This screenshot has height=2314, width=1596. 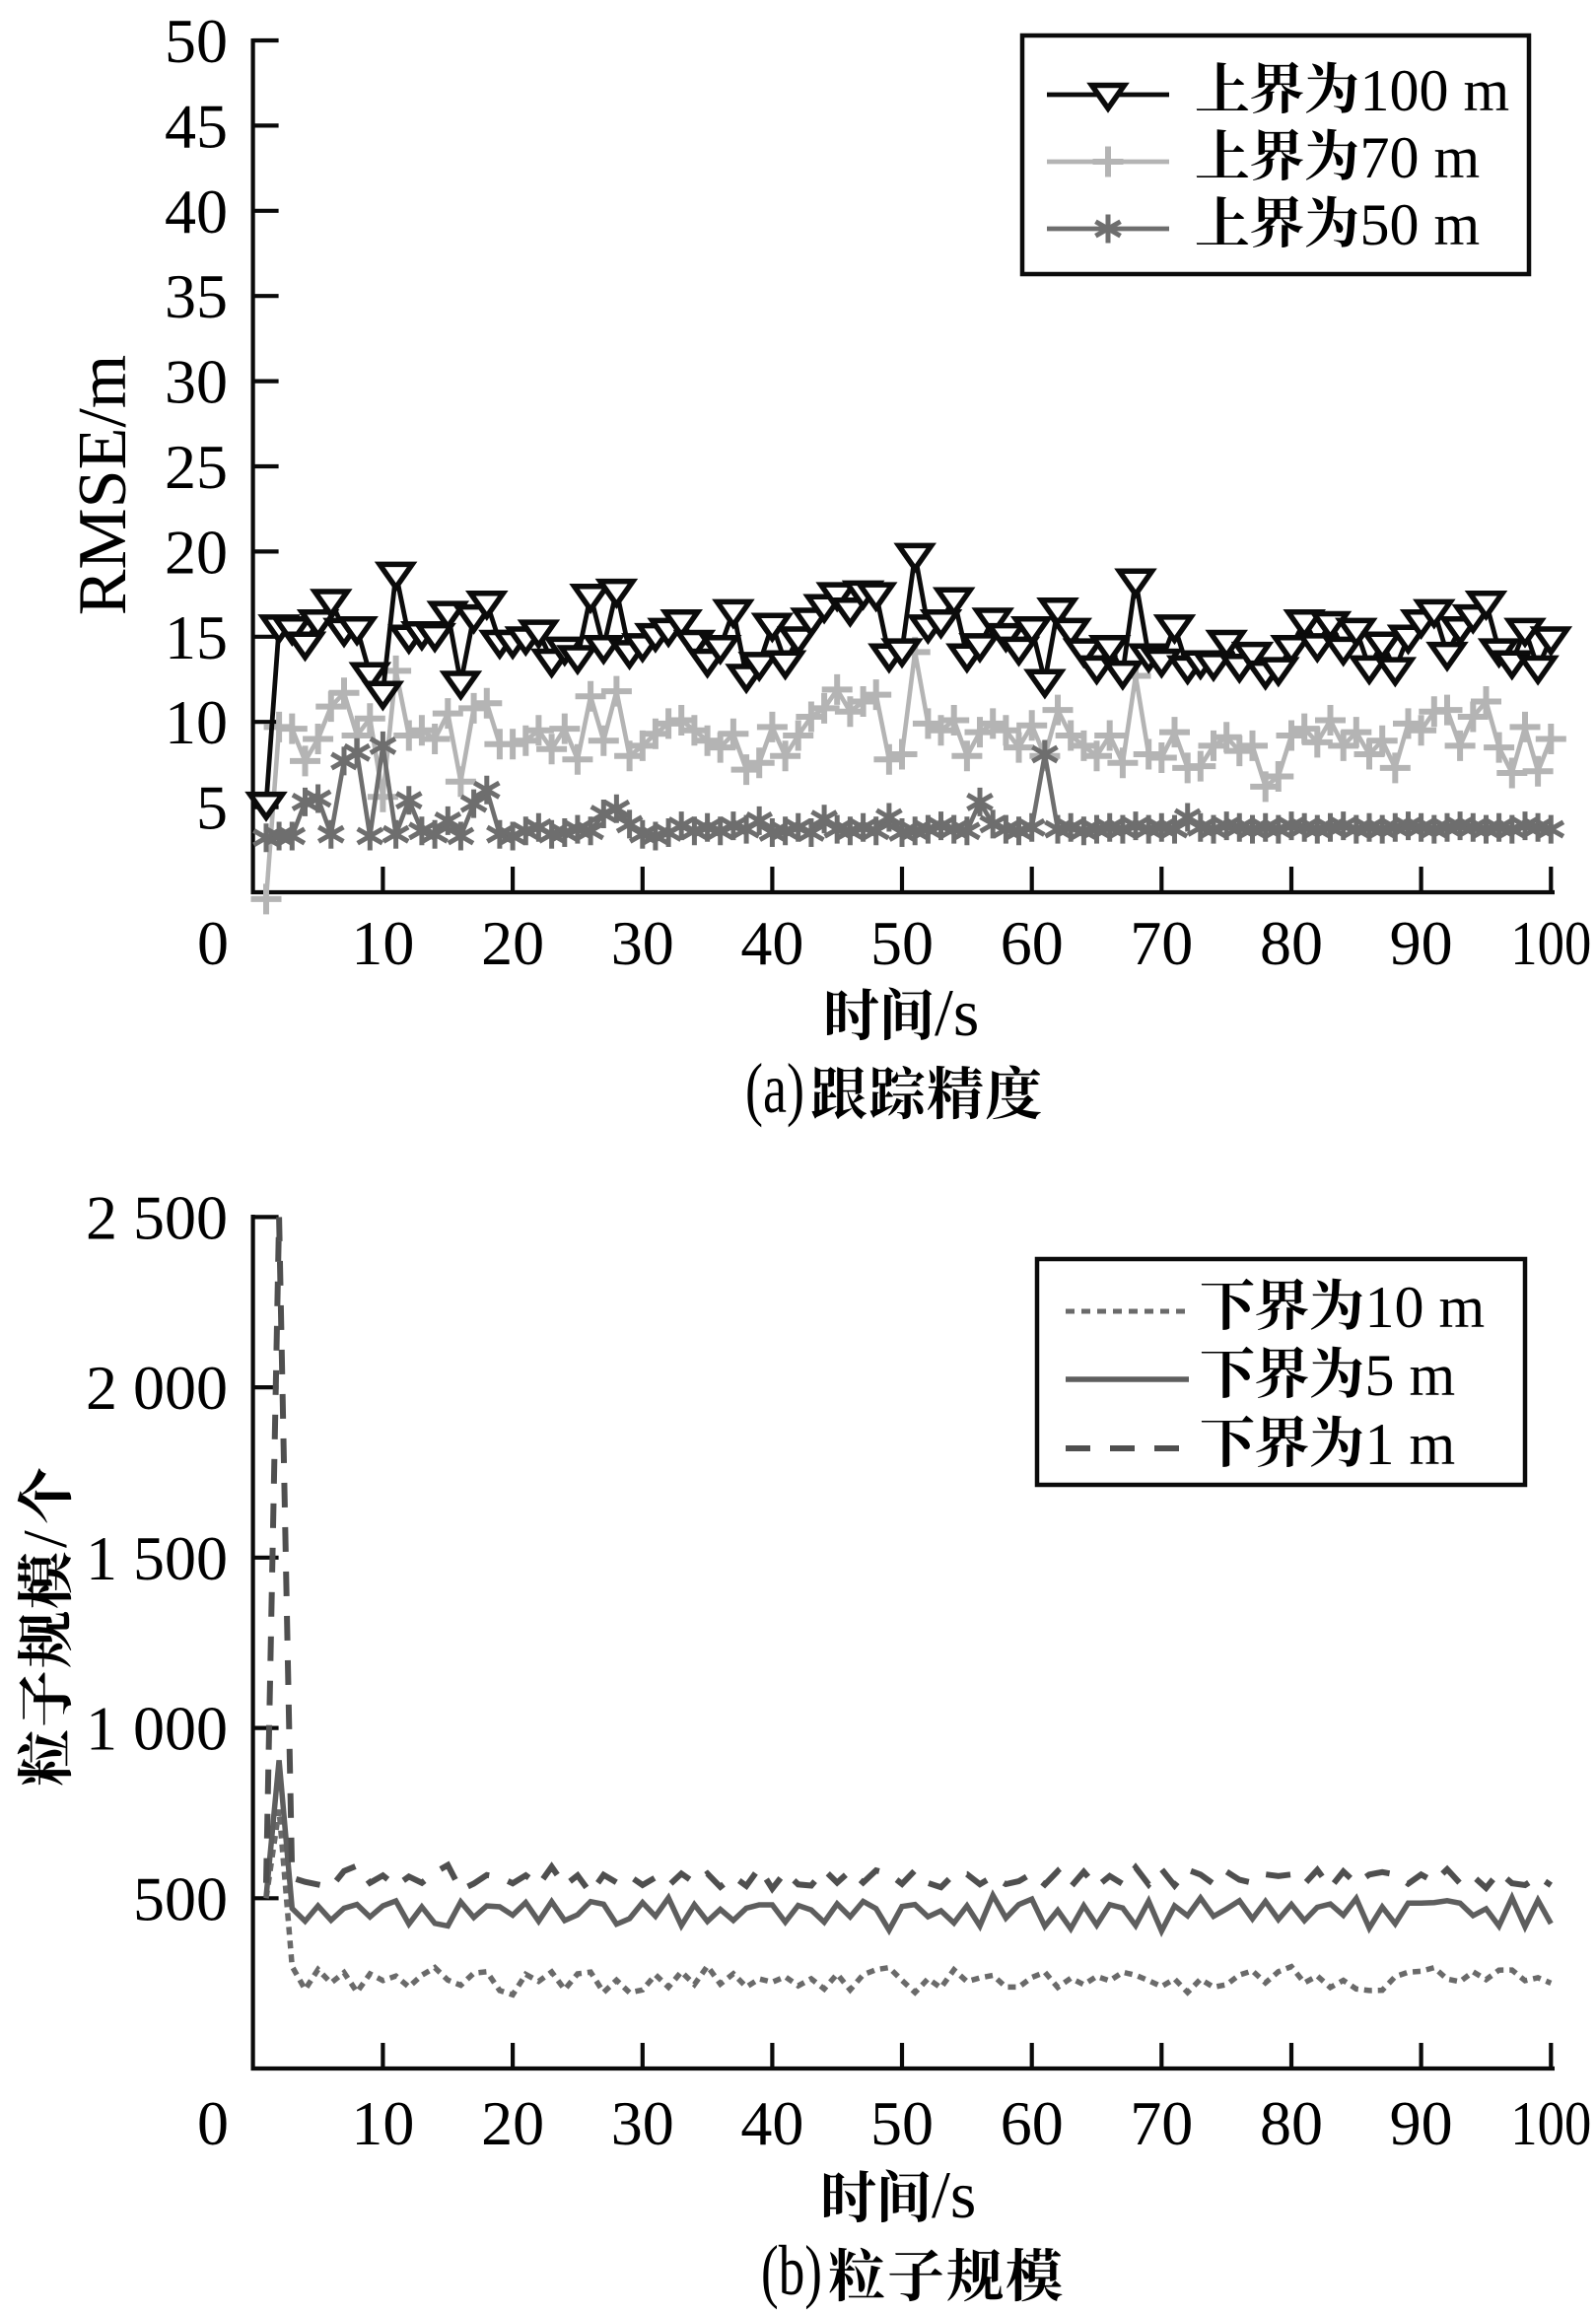 I want to click on svg-text: 5, so click(x=212, y=808).